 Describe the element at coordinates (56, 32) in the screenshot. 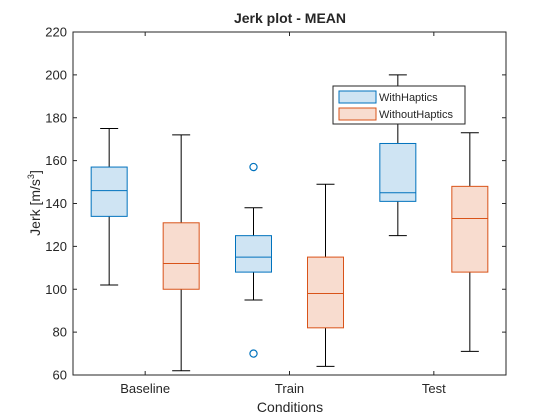

I see `y-tick-label: 220` at that location.